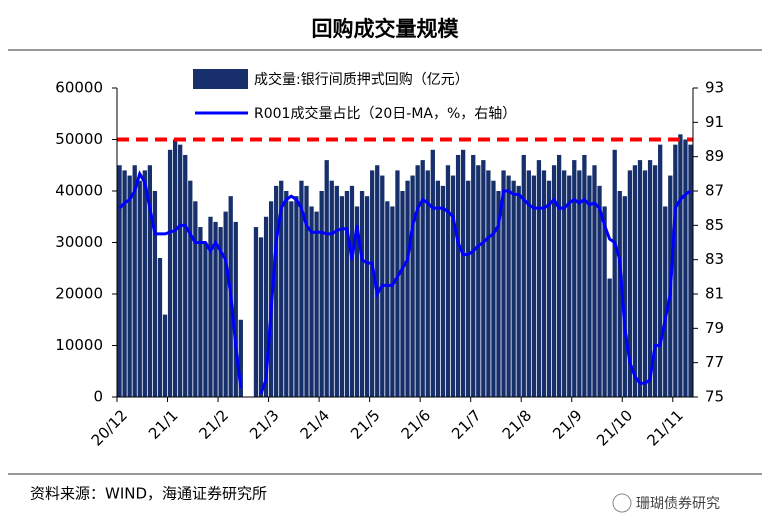 The width and height of the screenshot is (770, 527). I want to click on y-tick-label: 20000, so click(79, 294).